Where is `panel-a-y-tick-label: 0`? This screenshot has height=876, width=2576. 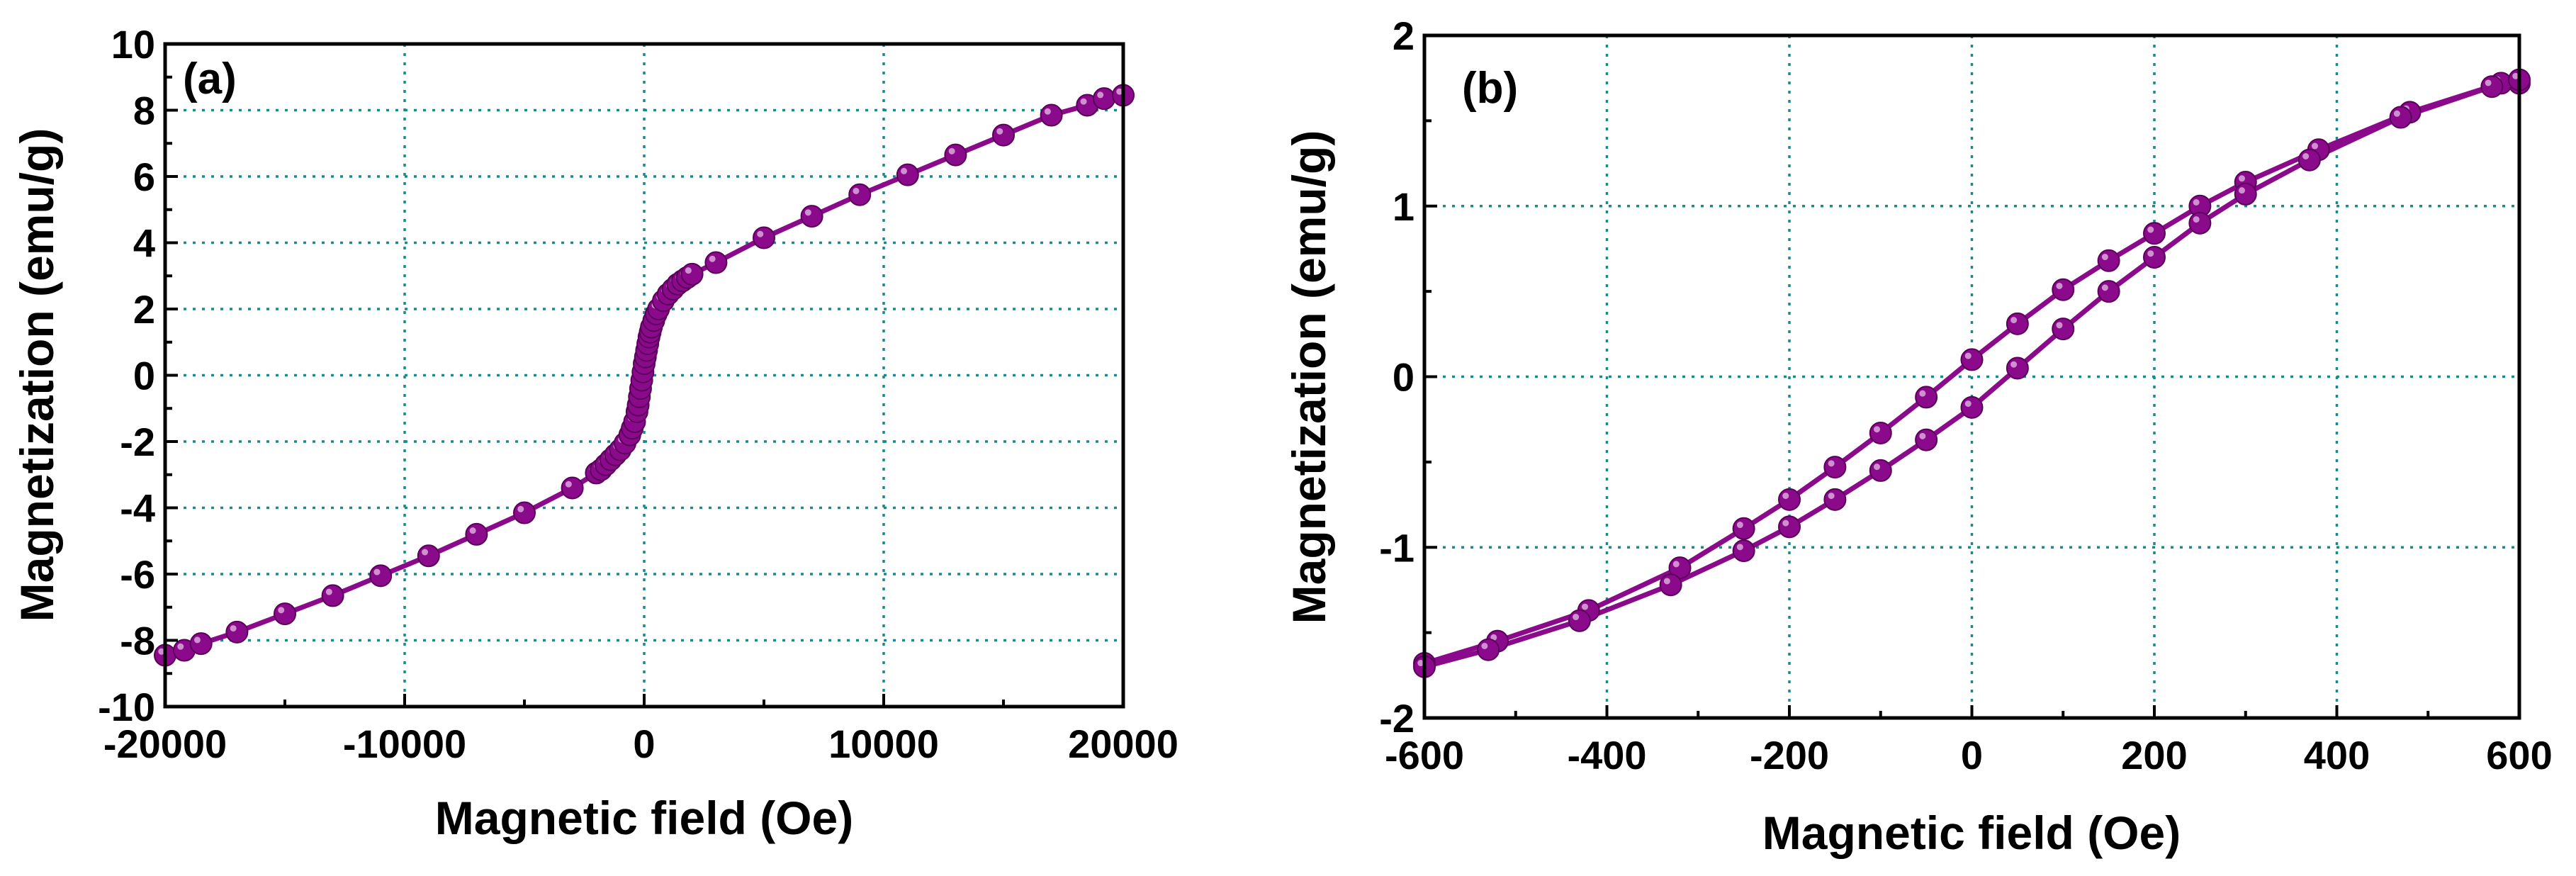 panel-a-y-tick-label: 0 is located at coordinates (144, 376).